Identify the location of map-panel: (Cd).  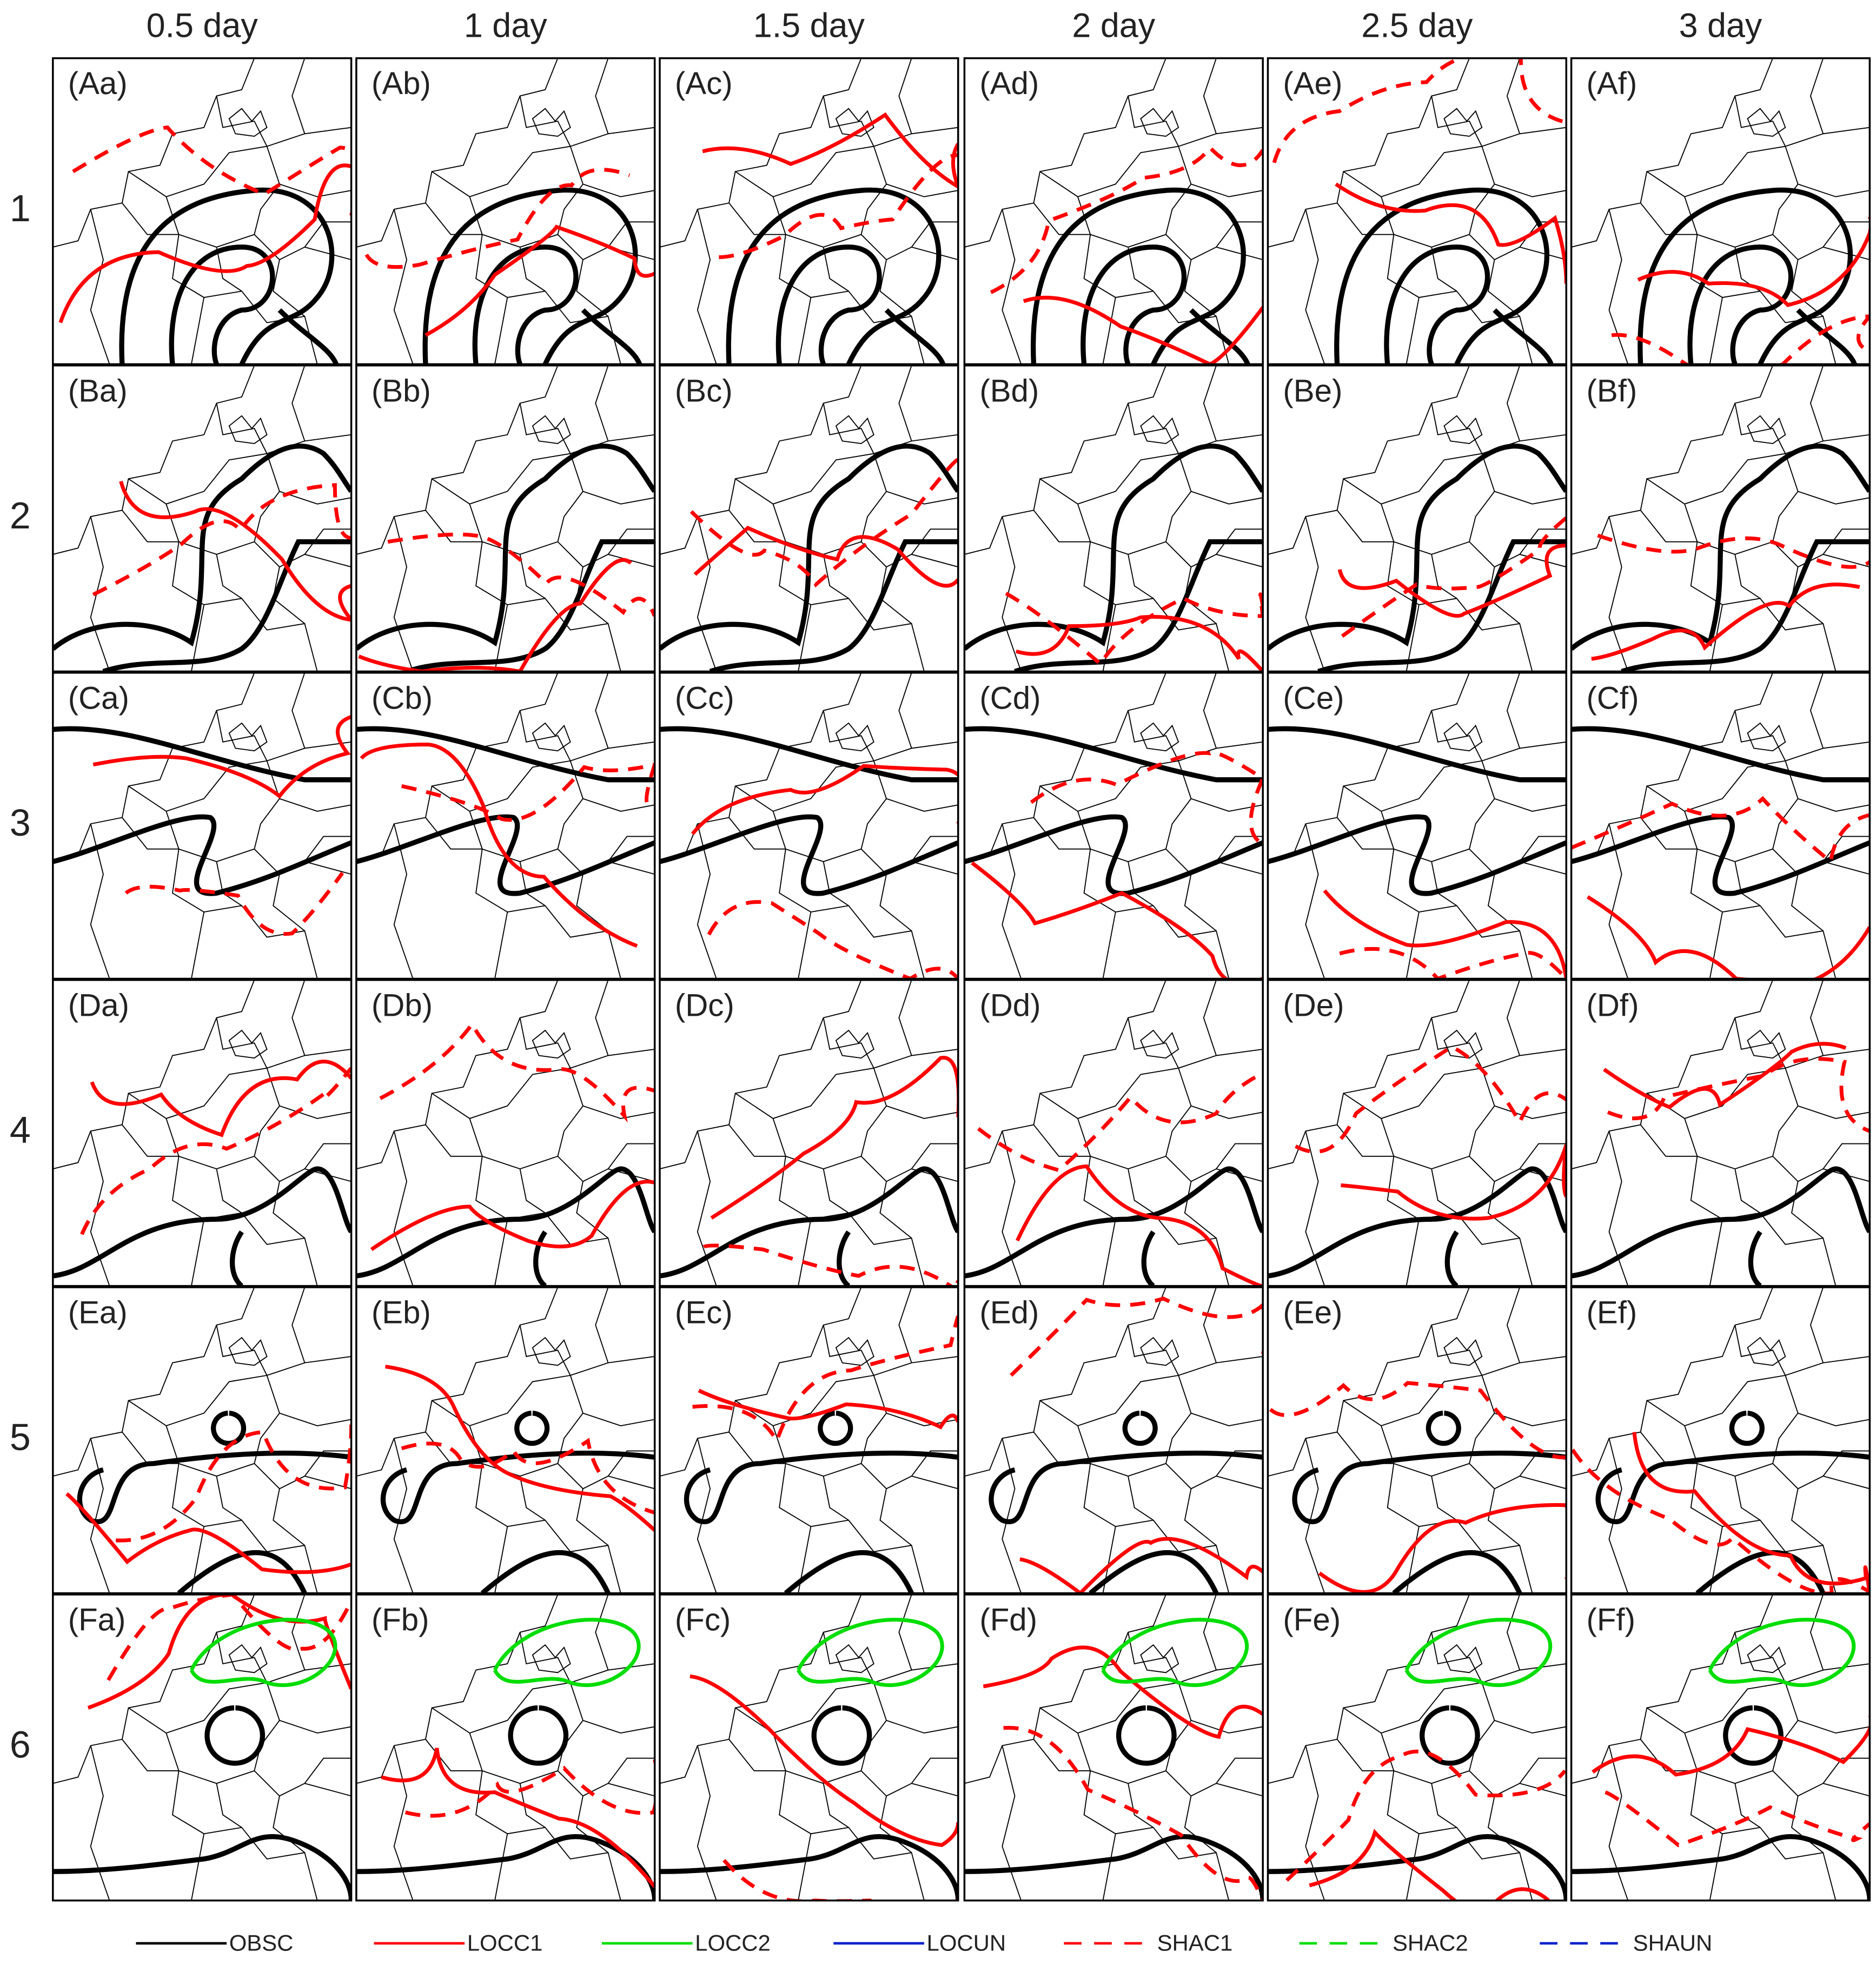
(1113, 826).